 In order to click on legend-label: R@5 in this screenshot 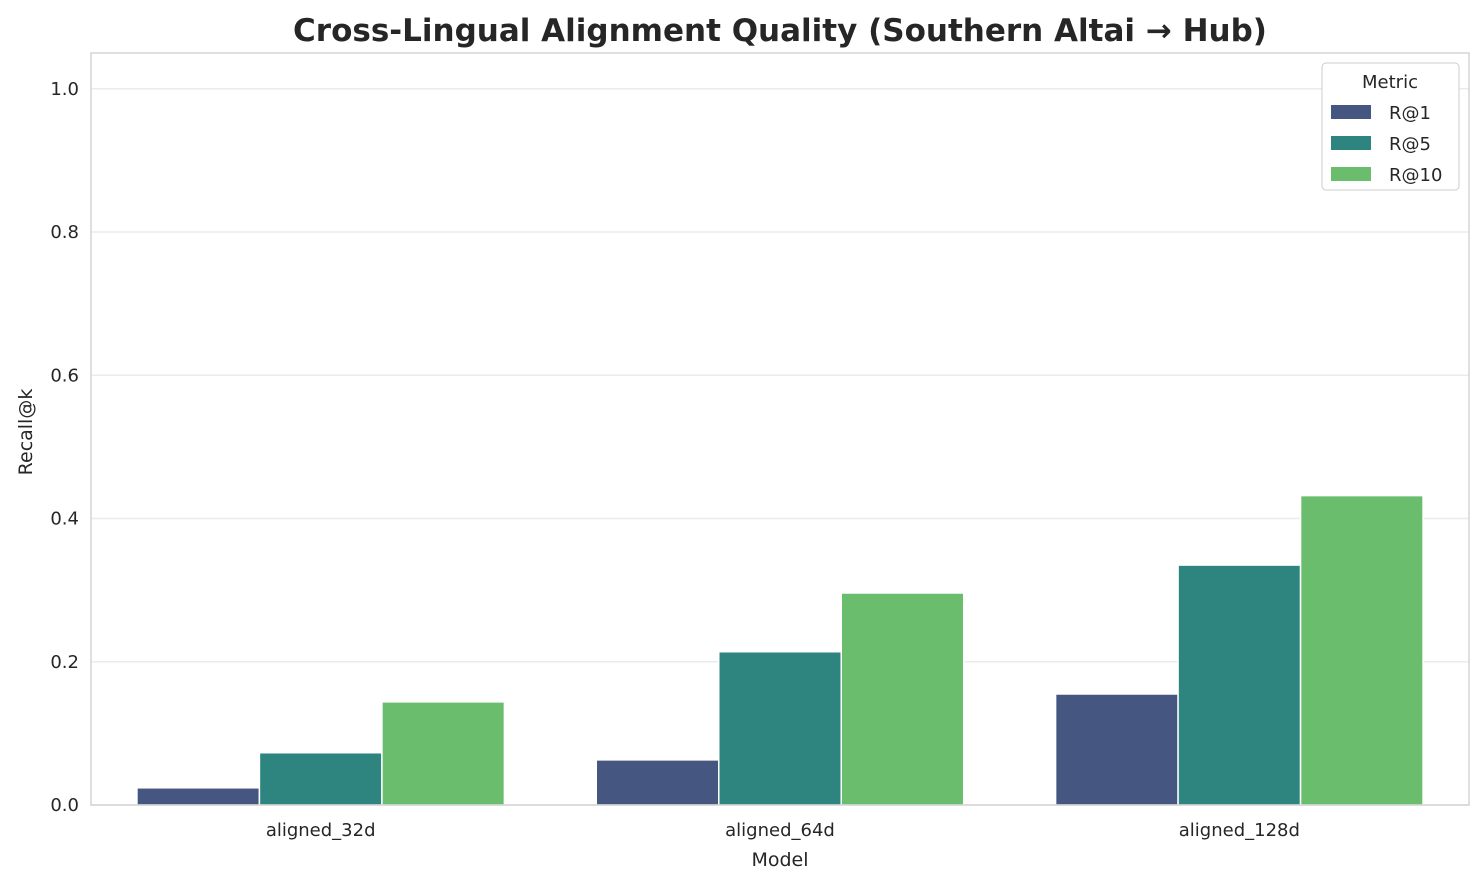, I will do `click(1410, 144)`.